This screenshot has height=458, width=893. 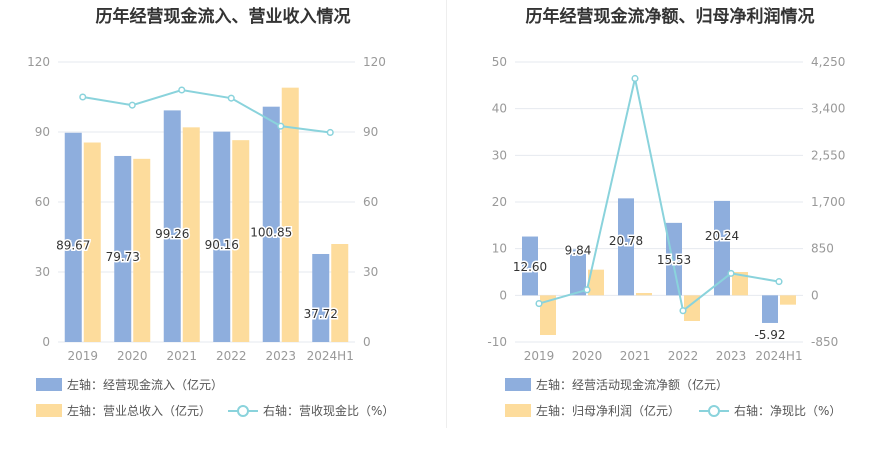 What do you see at coordinates (132, 356) in the screenshot?
I see `x-axis-tick-label: 2020` at bounding box center [132, 356].